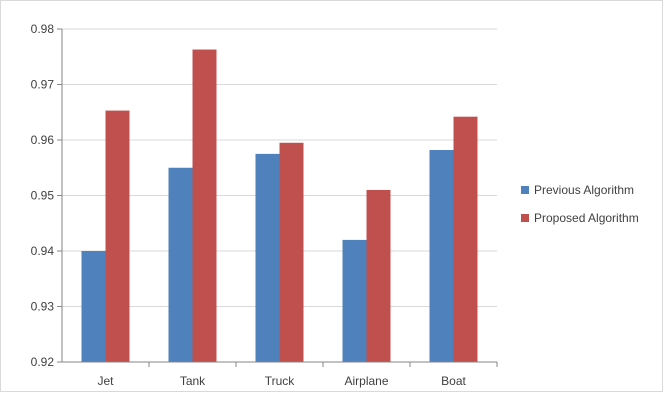 This screenshot has height=393, width=664. What do you see at coordinates (580, 204) in the screenshot?
I see `legend: Previous Algorithm Proposed Algorithm` at bounding box center [580, 204].